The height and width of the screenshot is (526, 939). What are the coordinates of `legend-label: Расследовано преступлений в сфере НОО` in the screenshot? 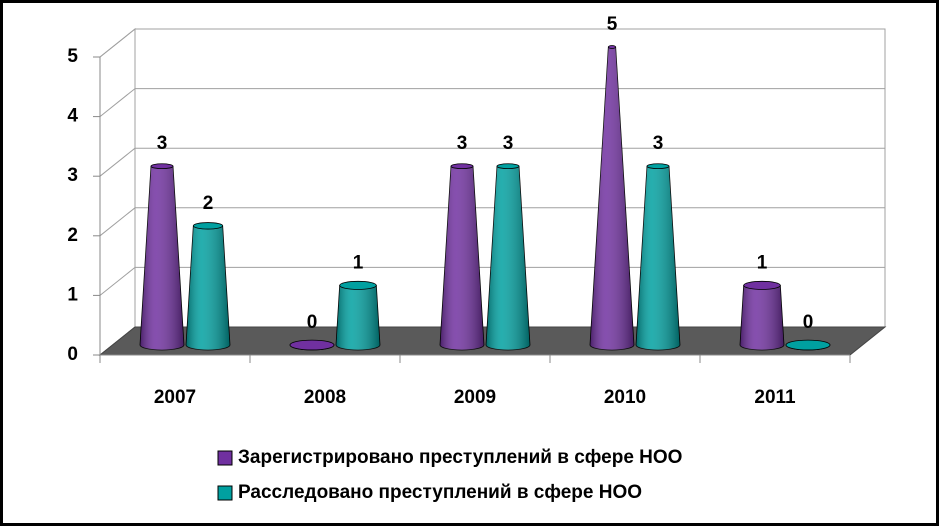 It's located at (440, 492).